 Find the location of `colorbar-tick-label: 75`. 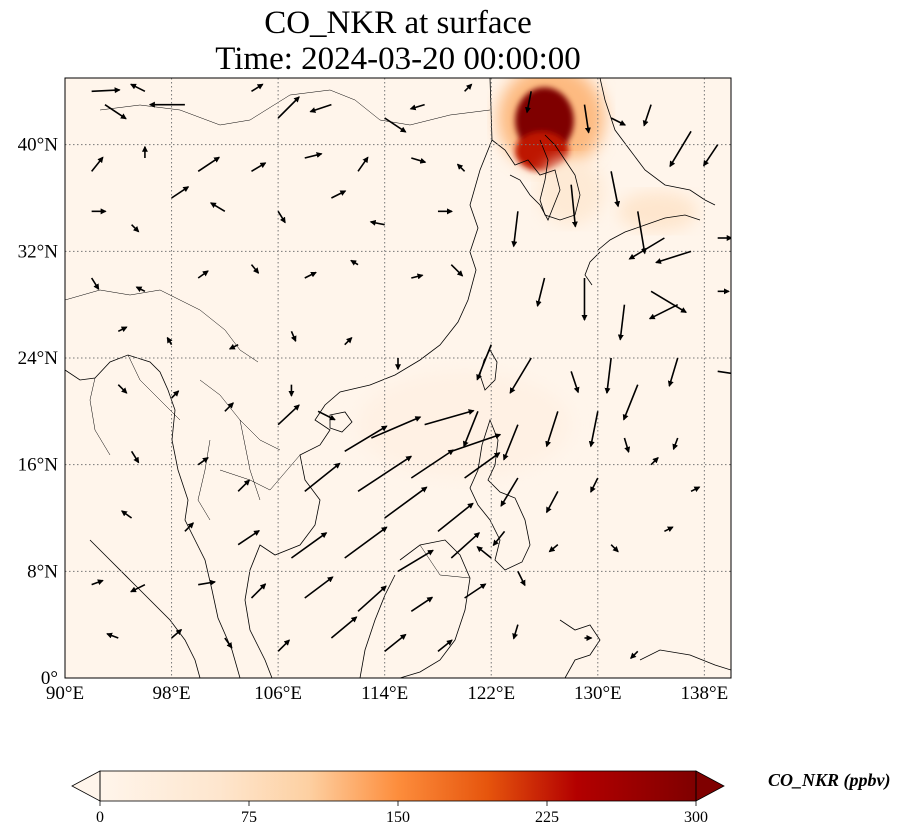

colorbar-tick-label: 75 is located at coordinates (249, 817).